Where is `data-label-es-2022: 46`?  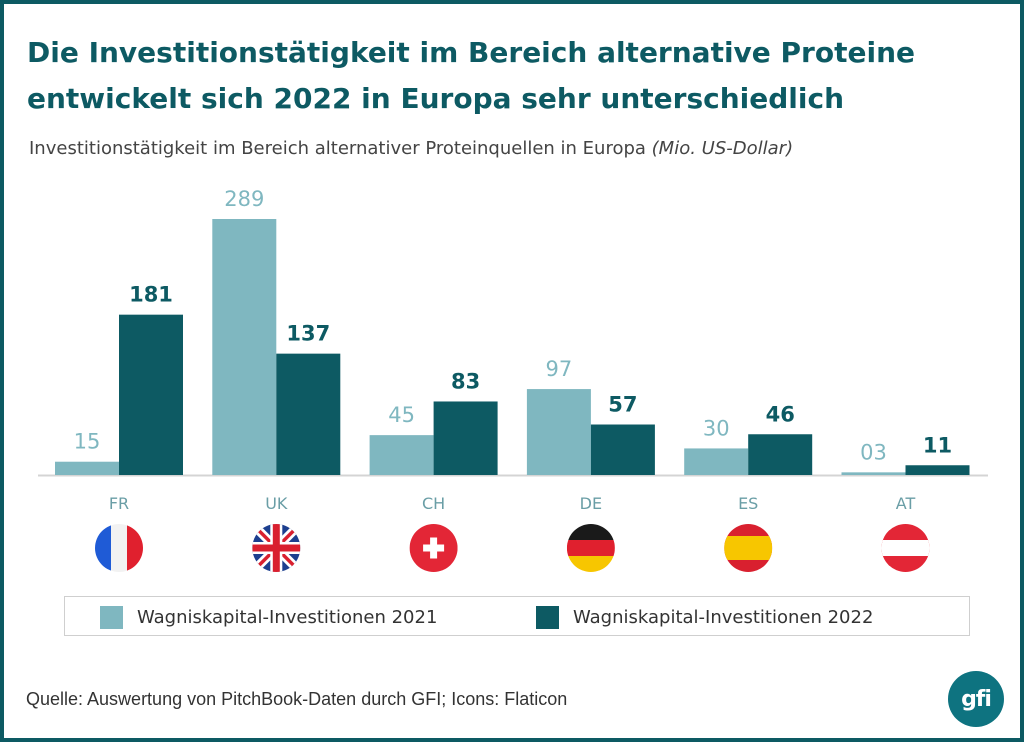 data-label-es-2022: 46 is located at coordinates (780, 414).